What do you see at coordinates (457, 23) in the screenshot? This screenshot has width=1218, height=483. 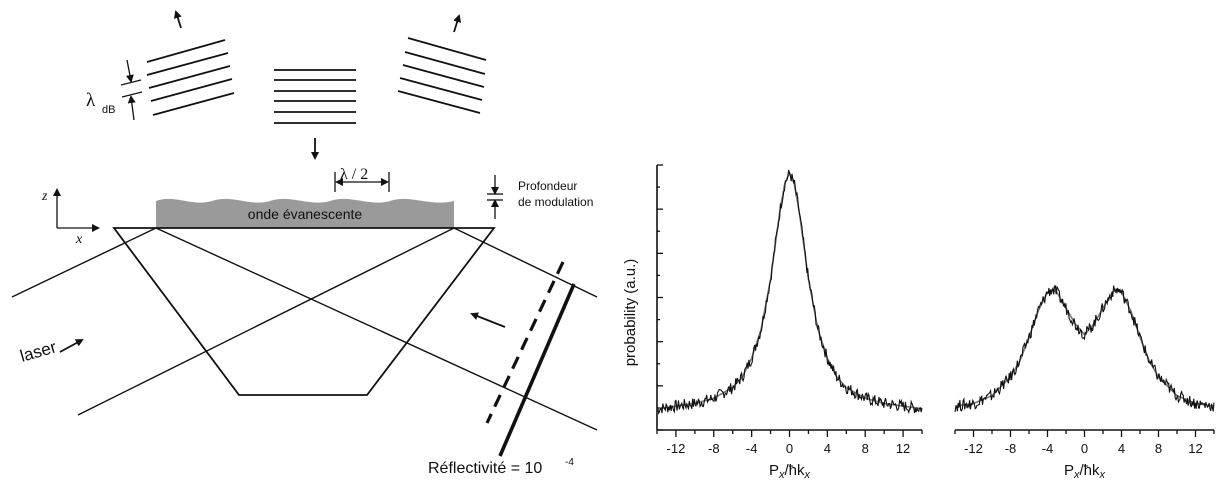 I see `arrow-up-right` at bounding box center [457, 23].